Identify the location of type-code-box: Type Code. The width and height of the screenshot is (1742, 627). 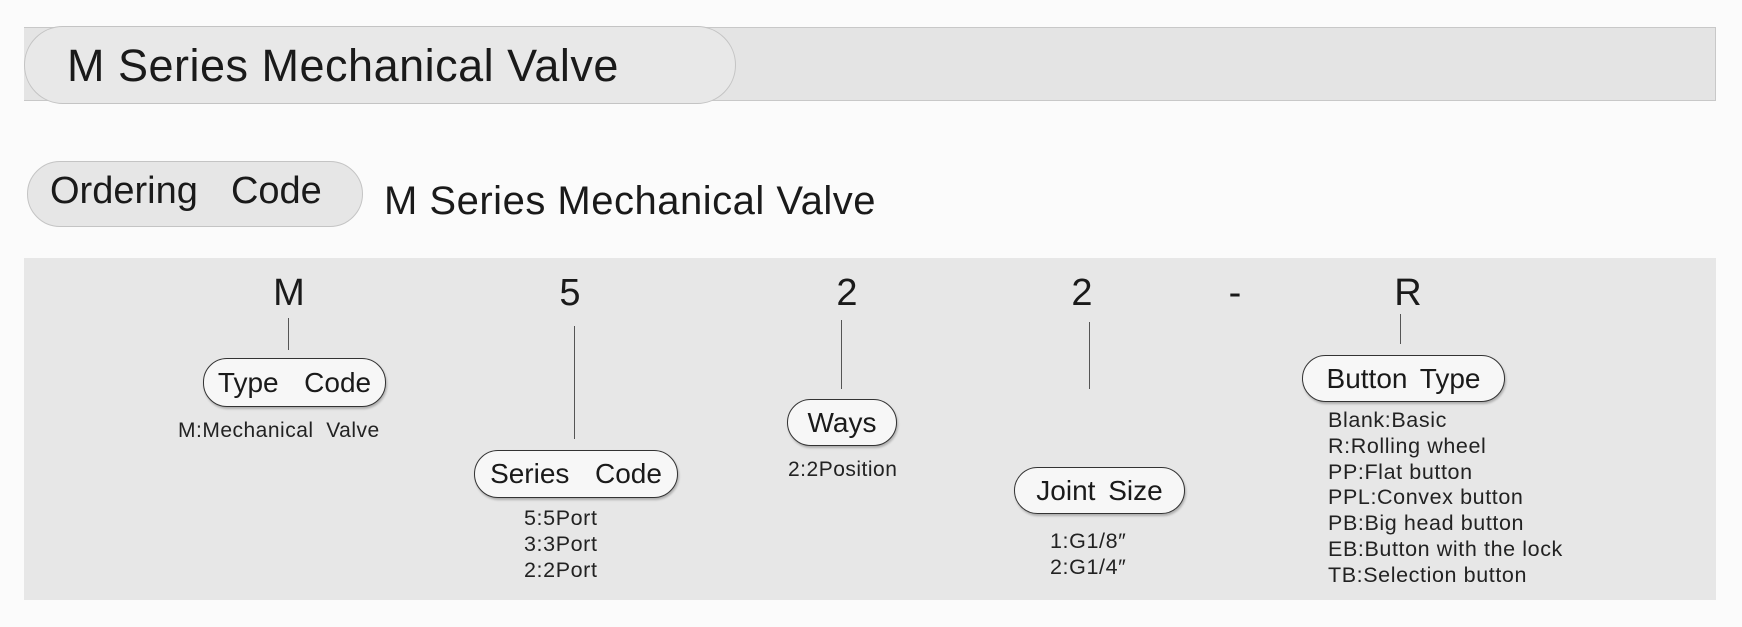
(294, 382).